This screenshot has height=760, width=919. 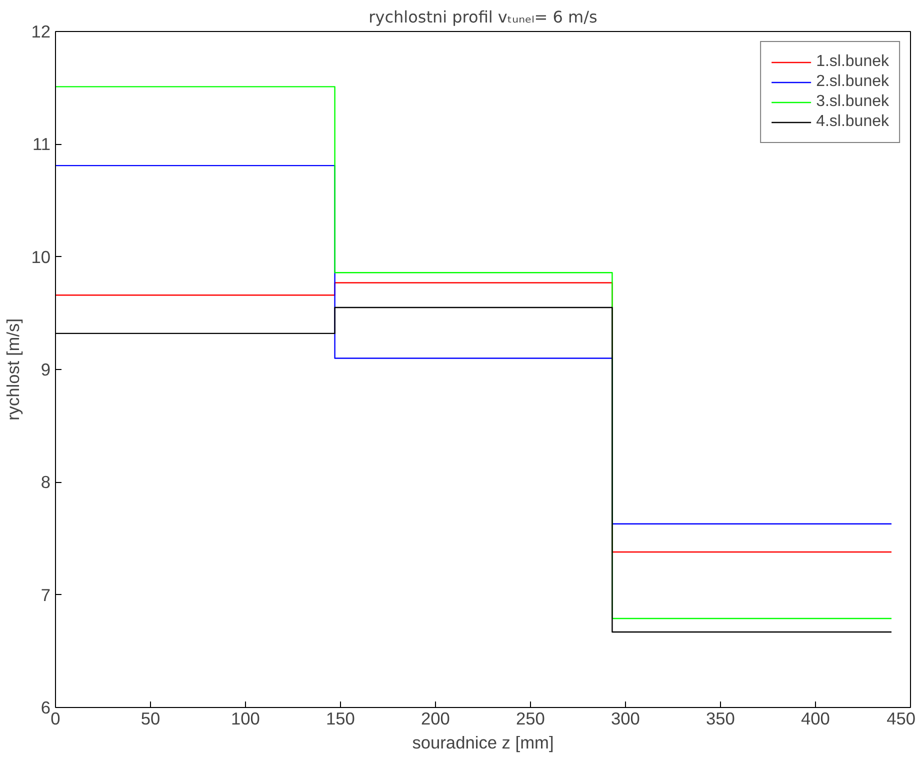 I want to click on x-tick-label: 0, so click(x=55, y=718).